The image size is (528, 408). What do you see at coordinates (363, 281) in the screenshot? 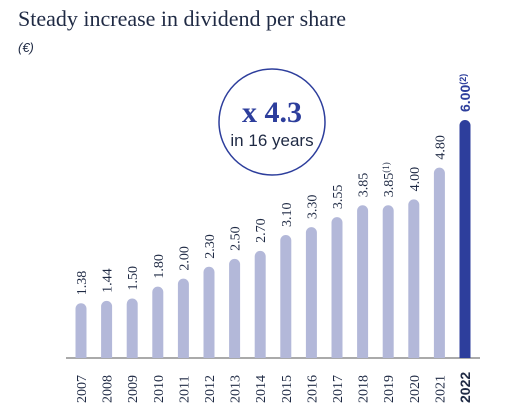
I see `bar-2018` at bounding box center [363, 281].